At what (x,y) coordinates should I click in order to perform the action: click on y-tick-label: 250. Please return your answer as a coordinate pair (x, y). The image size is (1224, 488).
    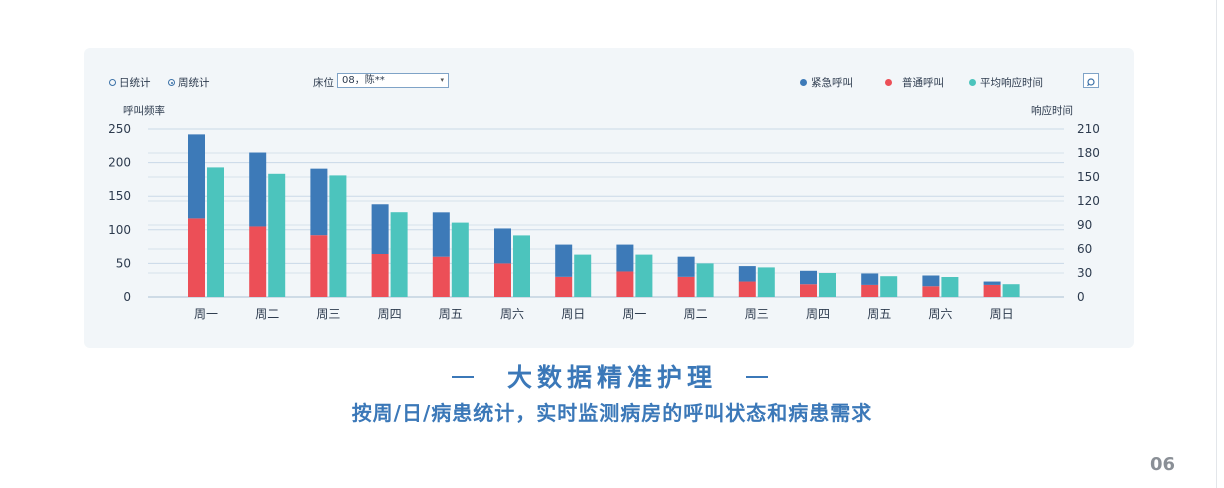
    Looking at the image, I should click on (119, 129).